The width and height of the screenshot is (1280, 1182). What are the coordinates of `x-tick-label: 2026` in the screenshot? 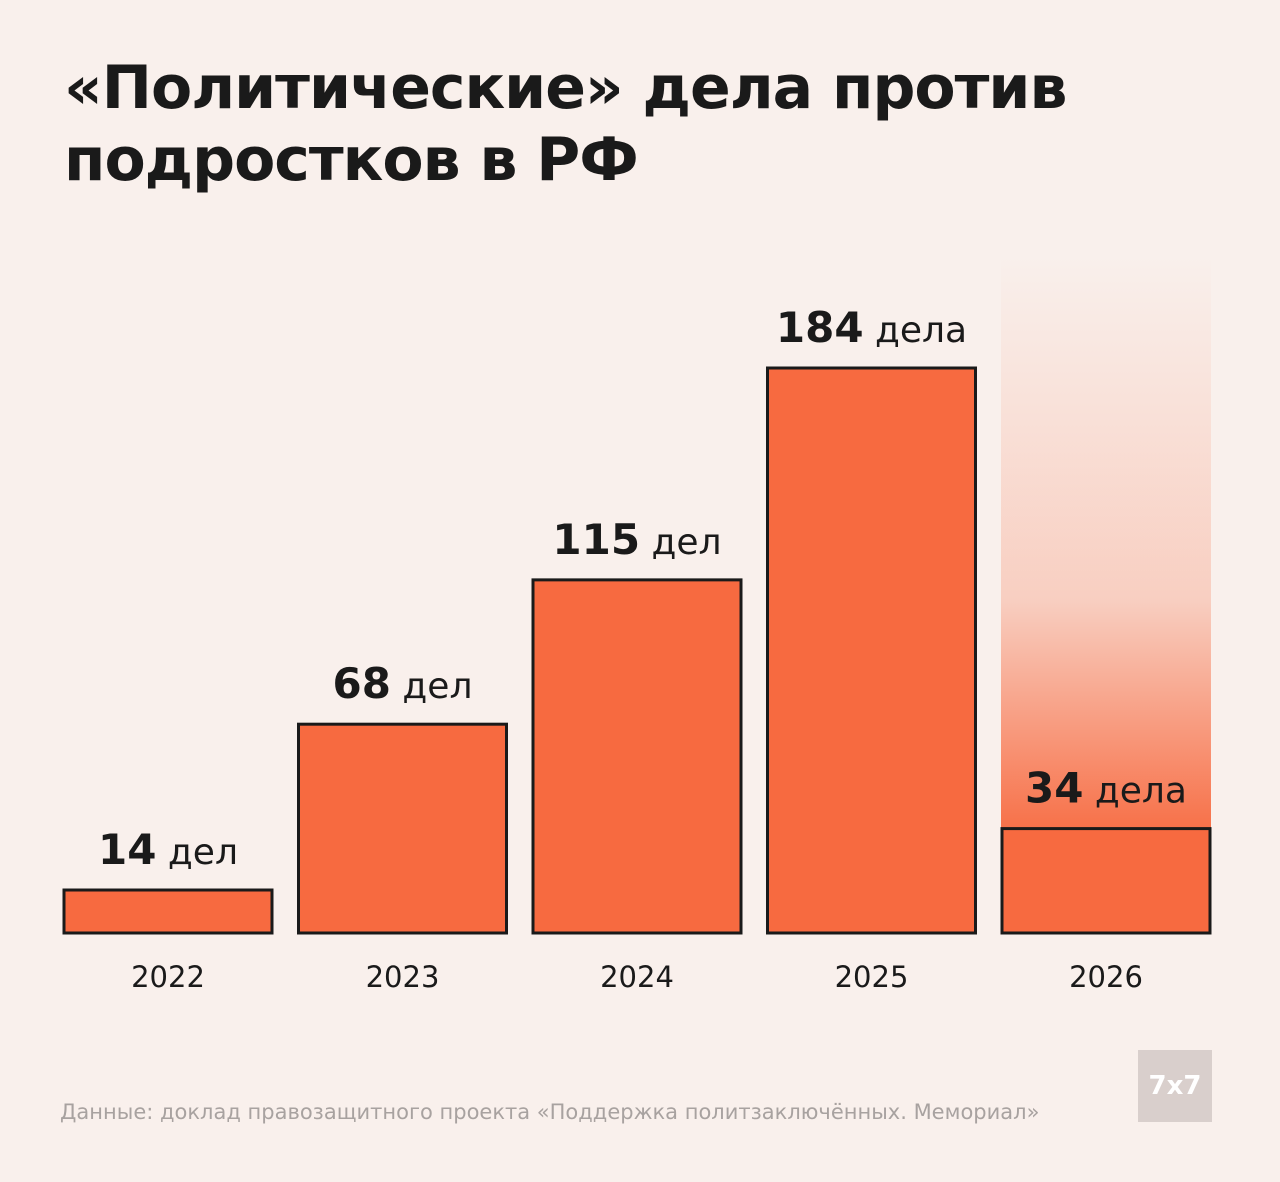 It's located at (1106, 977).